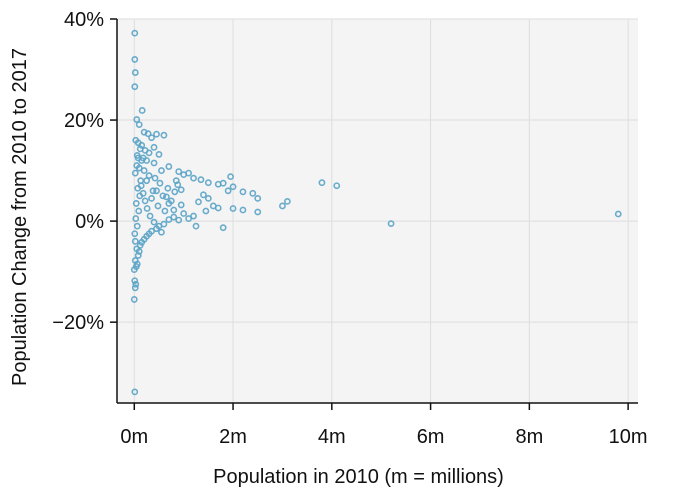 Image resolution: width=675 pixels, height=494 pixels. What do you see at coordinates (431, 437) in the screenshot?
I see `x-tick-label: 6m` at bounding box center [431, 437].